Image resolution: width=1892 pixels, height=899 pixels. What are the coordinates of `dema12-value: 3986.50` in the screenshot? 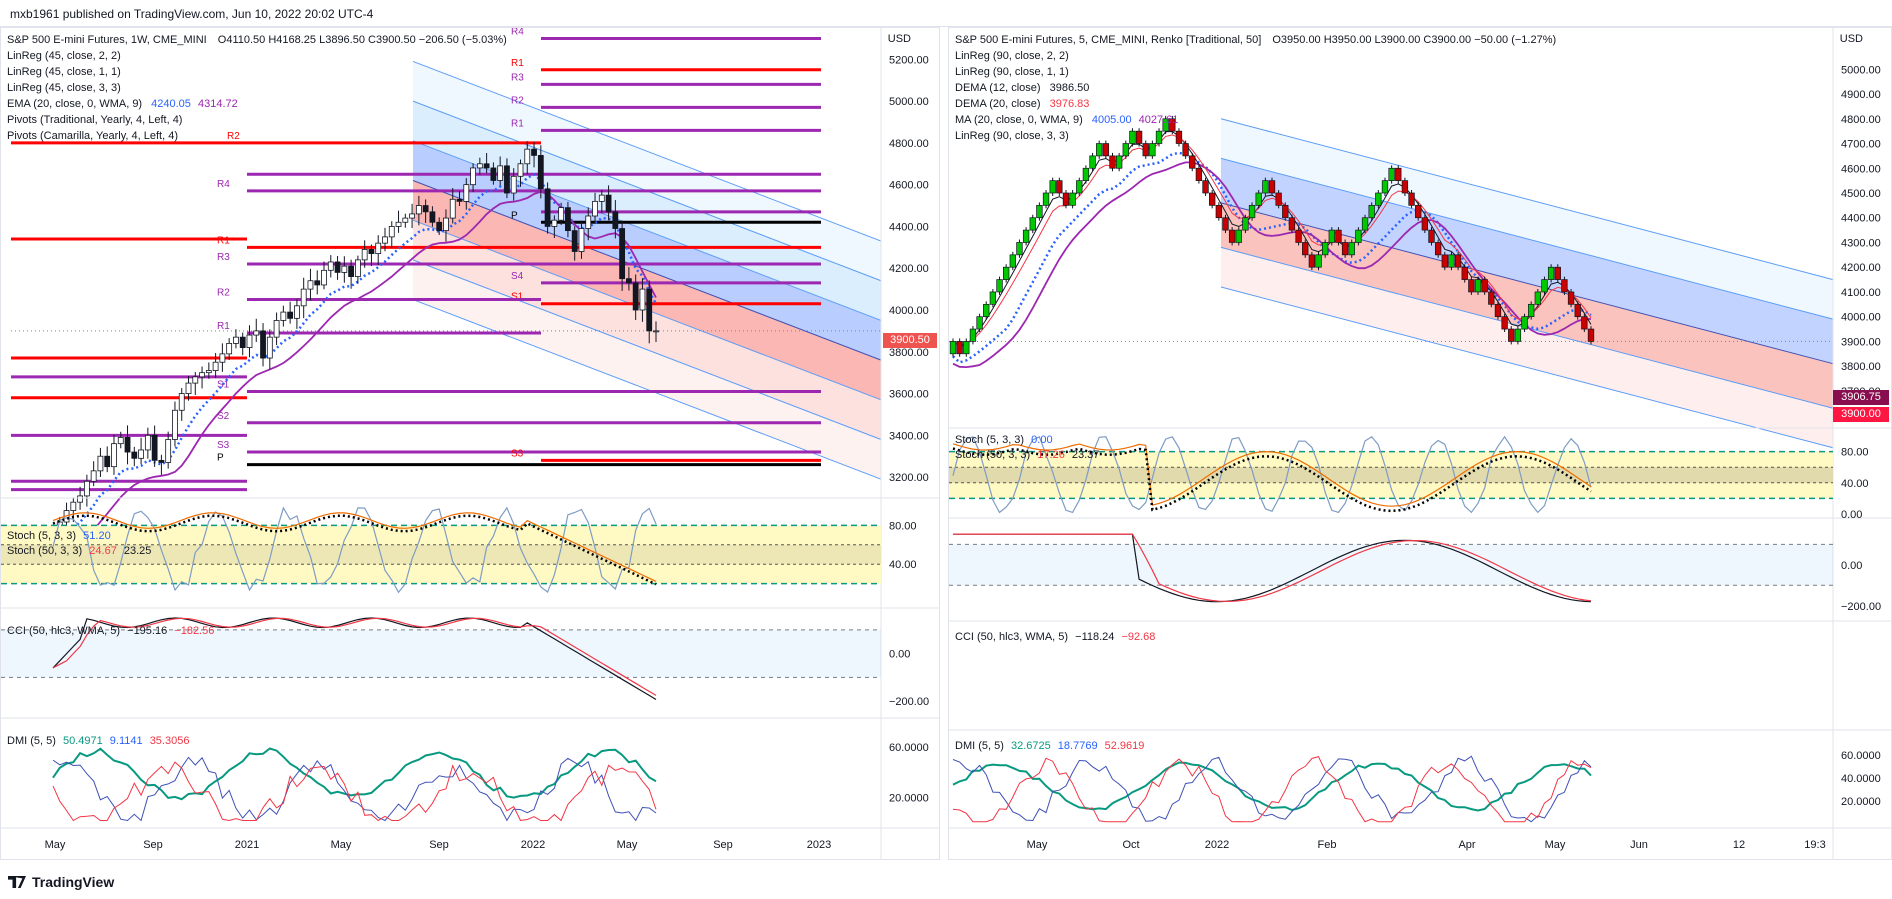 It's located at (1069, 88).